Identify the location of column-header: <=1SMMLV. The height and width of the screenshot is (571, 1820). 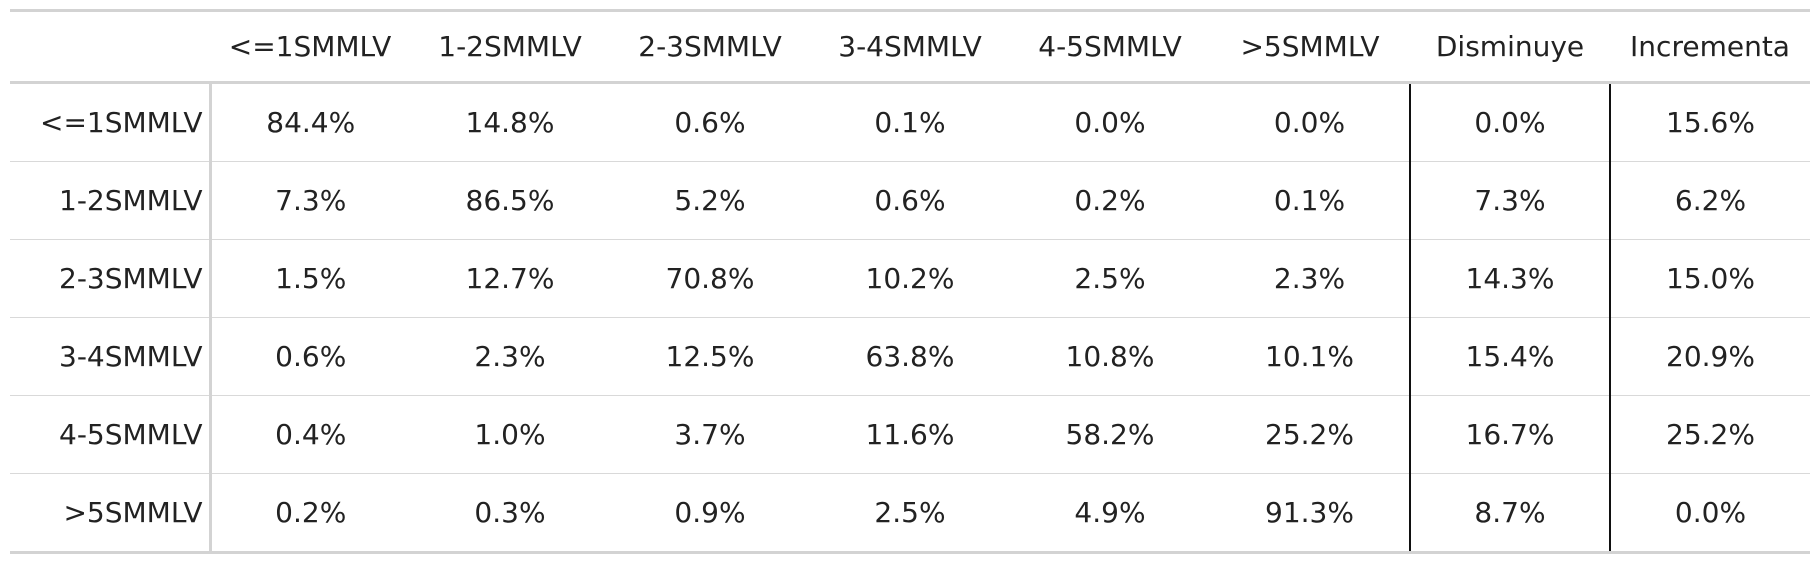
(310, 47).